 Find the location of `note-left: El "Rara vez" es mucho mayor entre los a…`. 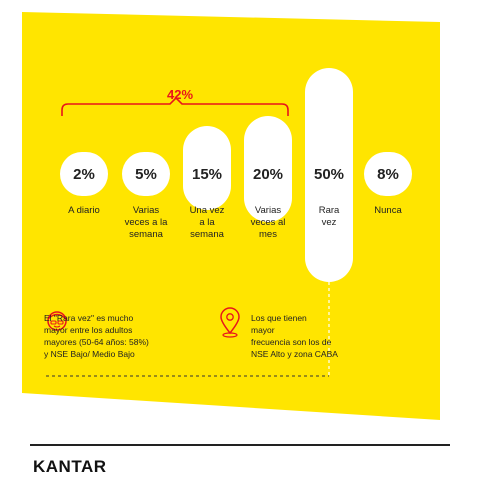

note-left: El "Rara vez" es mucho mayor entre los a… is located at coordinates (96, 336).